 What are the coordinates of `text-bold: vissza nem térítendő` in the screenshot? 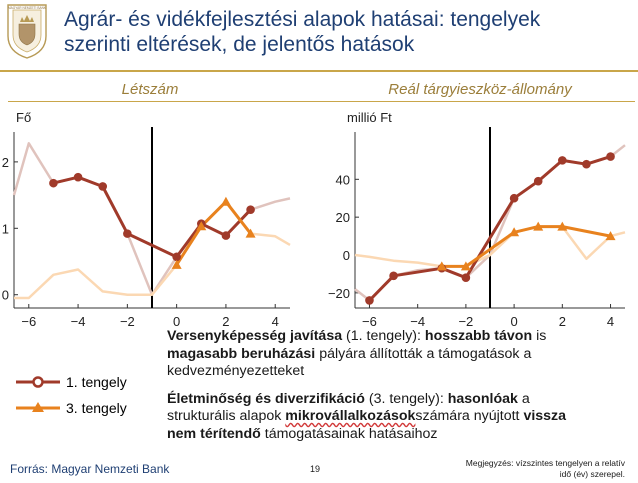 It's located at (367, 425).